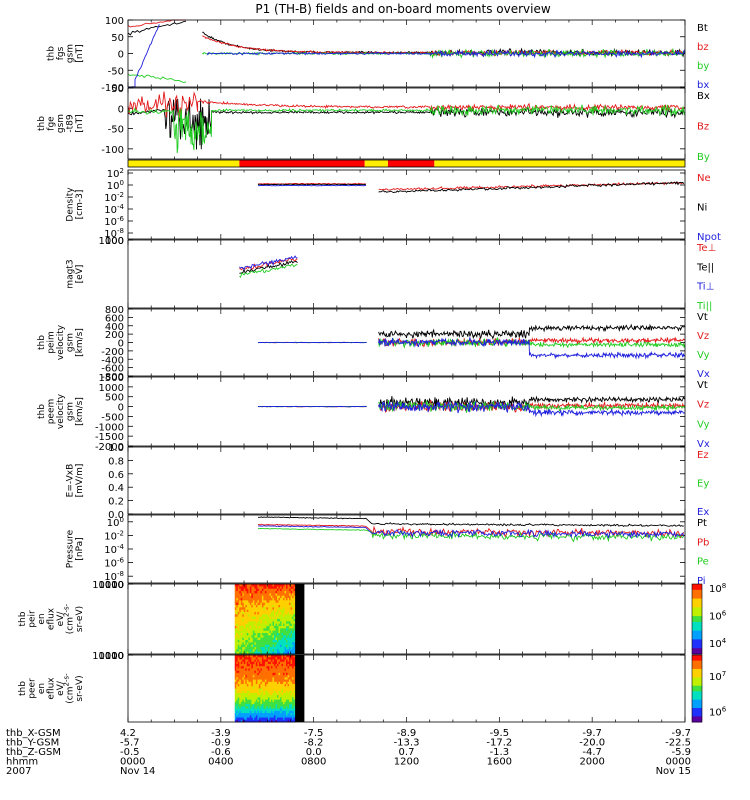 The image size is (750, 800). I want to click on panel-frame, so click(406, 480).